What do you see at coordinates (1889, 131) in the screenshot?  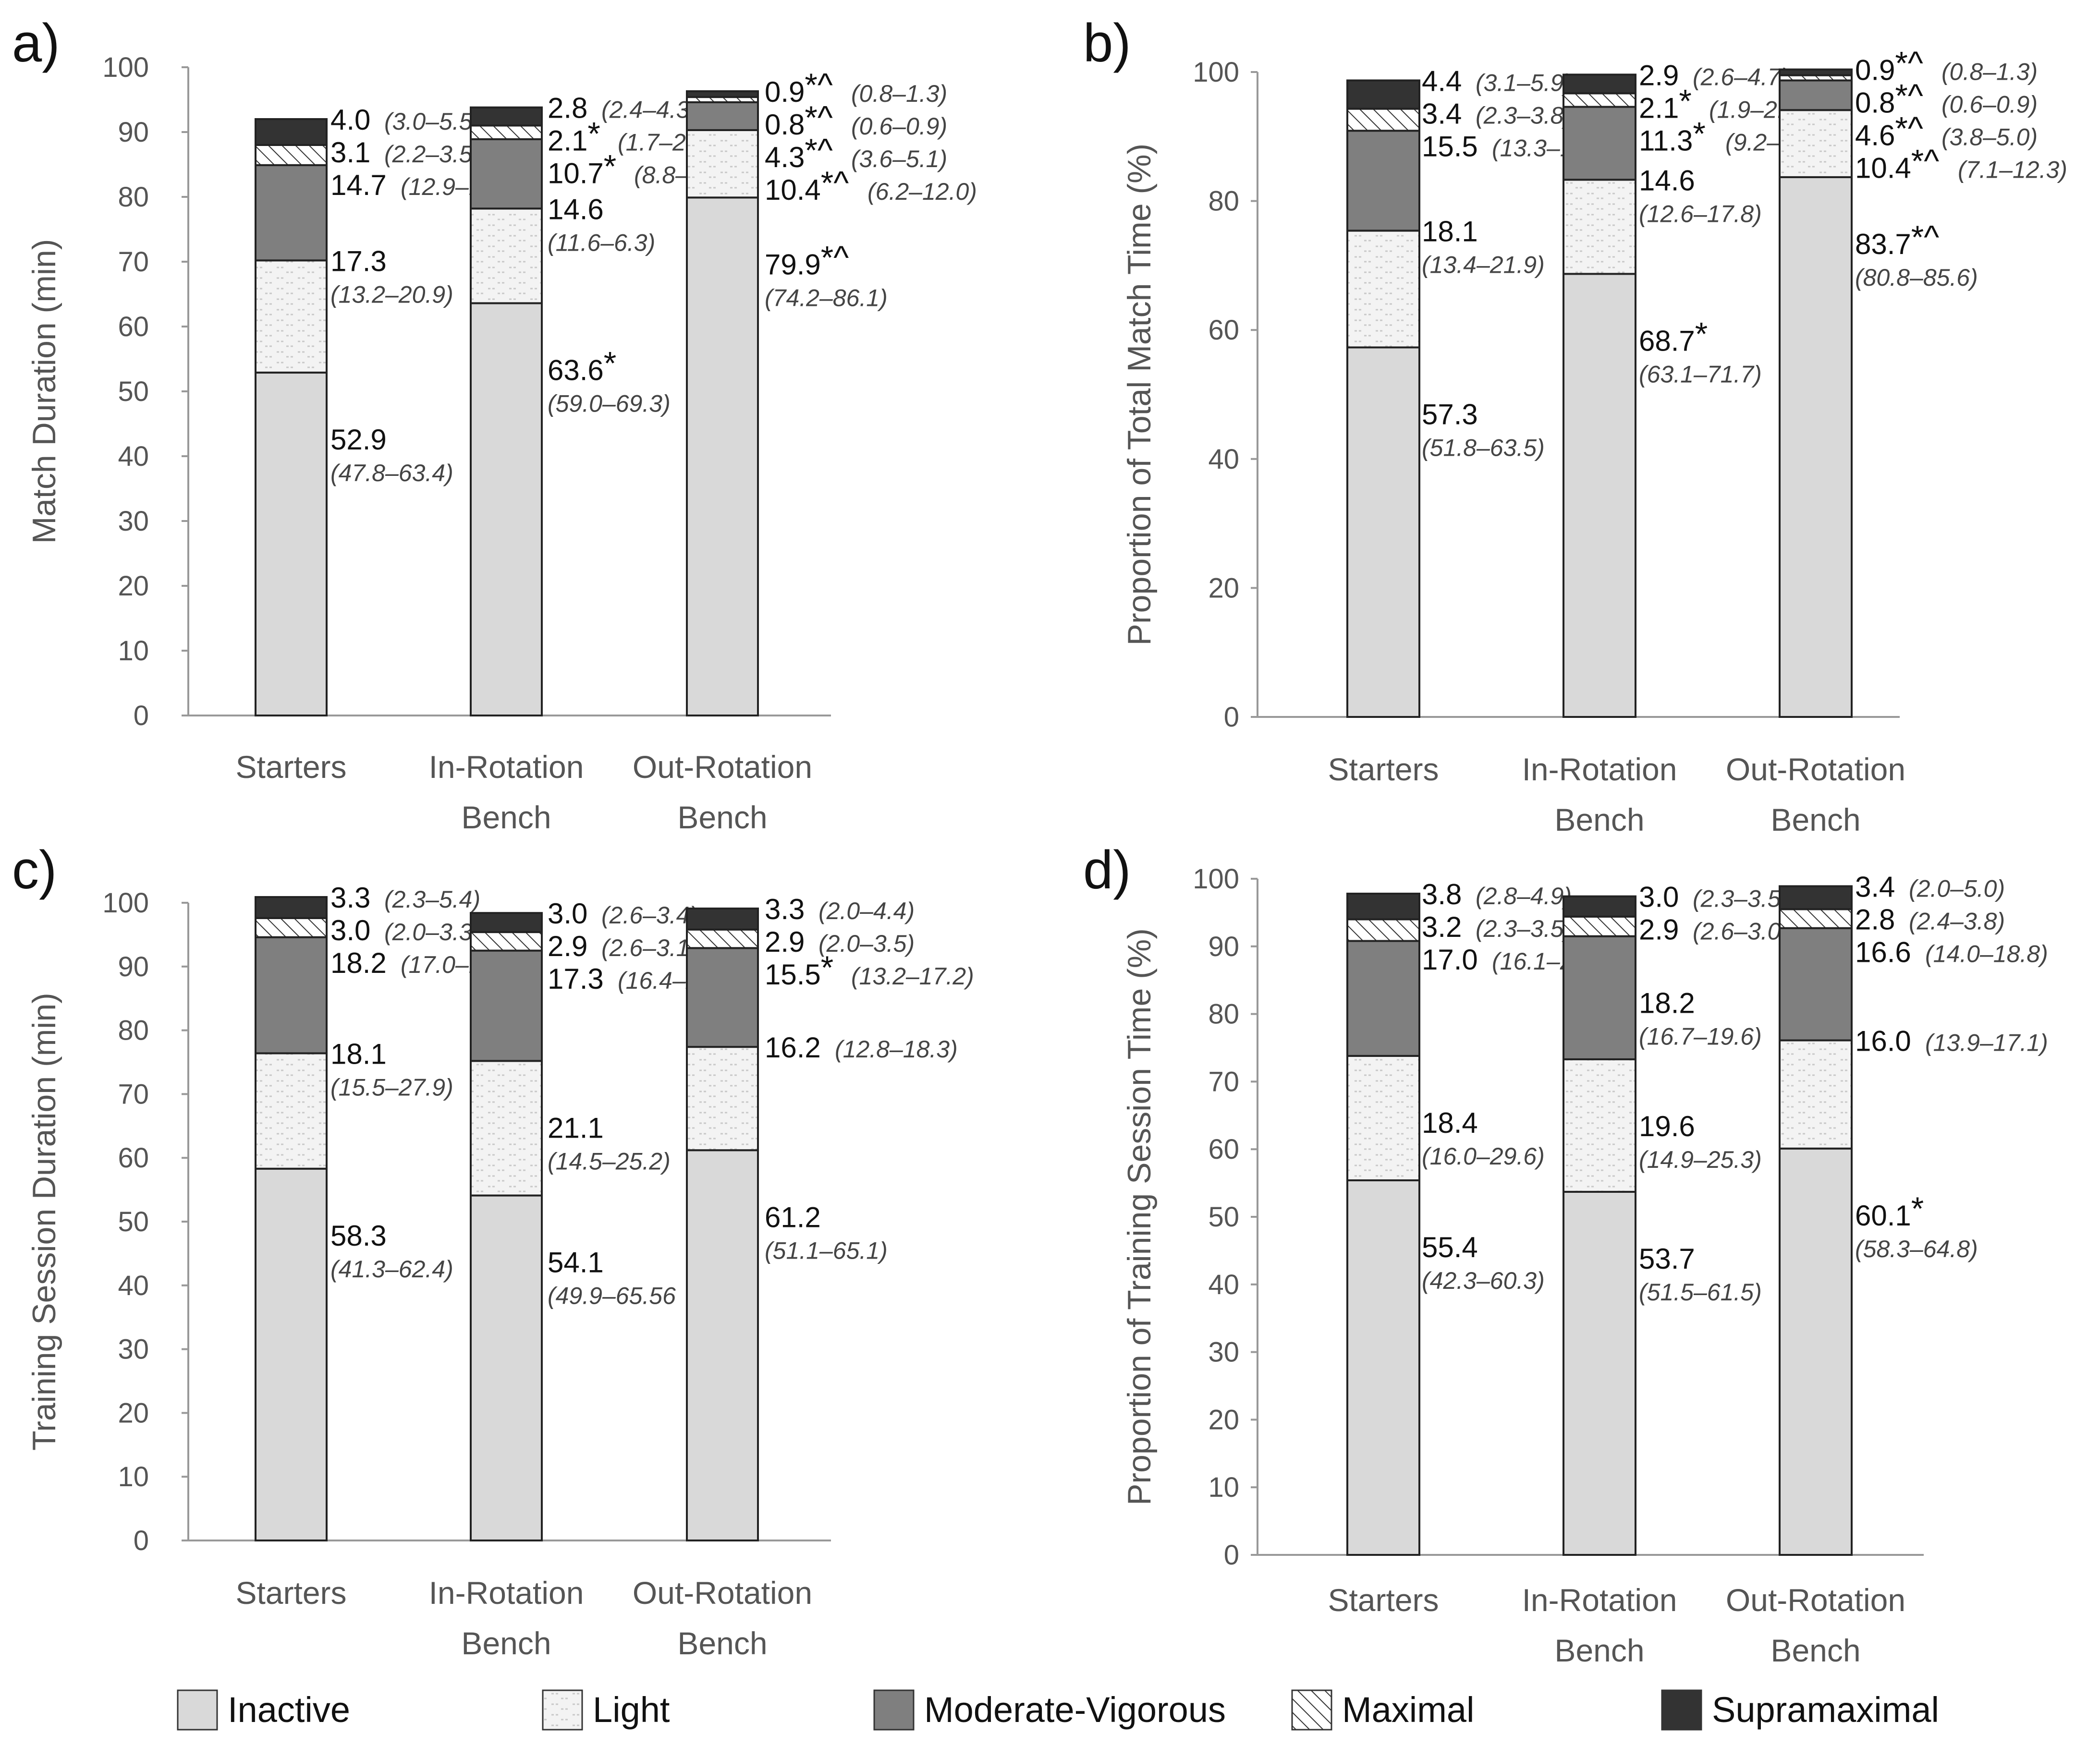 I see `value-label-moderate-vigorous: 4.6*^` at bounding box center [1889, 131].